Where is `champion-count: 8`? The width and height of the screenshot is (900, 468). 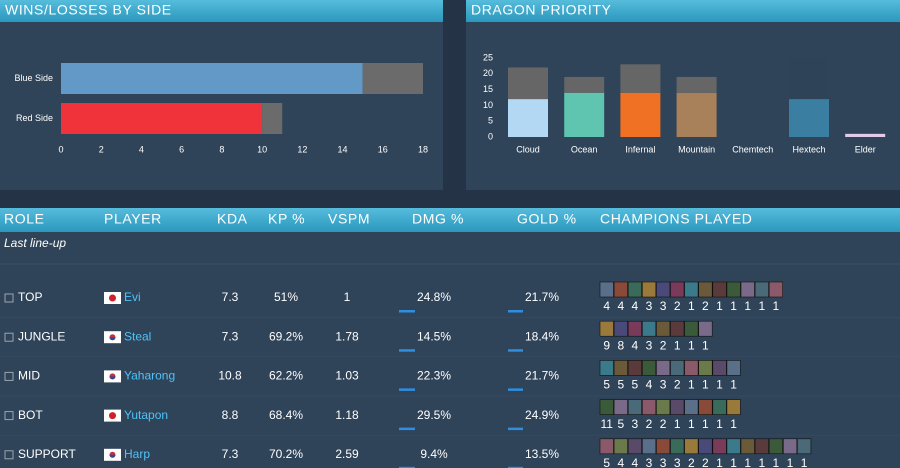 champion-count: 8 is located at coordinates (620, 345).